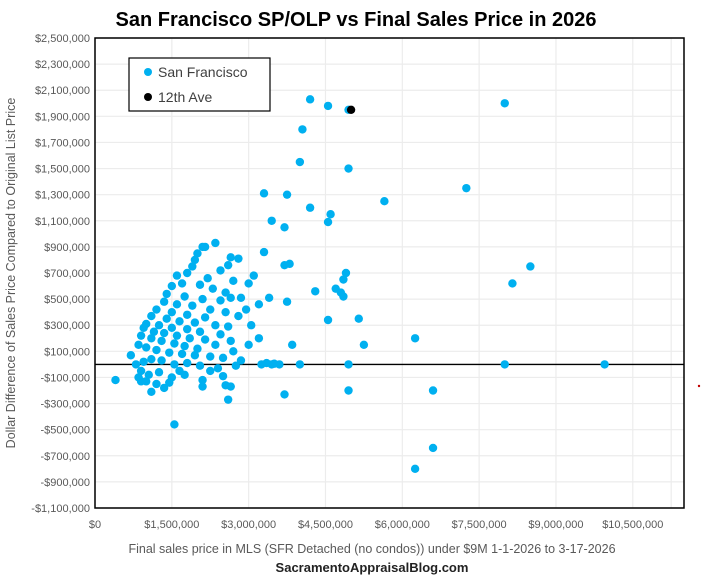 The width and height of the screenshot is (713, 582). I want to click on x-tick-label: $4,500,000, so click(325, 525).